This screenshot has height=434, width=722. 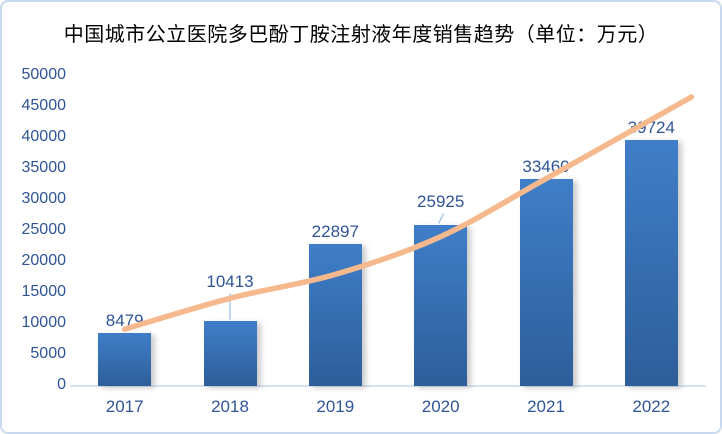 I want to click on y-axis-tick-label: 50000, so click(x=44, y=74).